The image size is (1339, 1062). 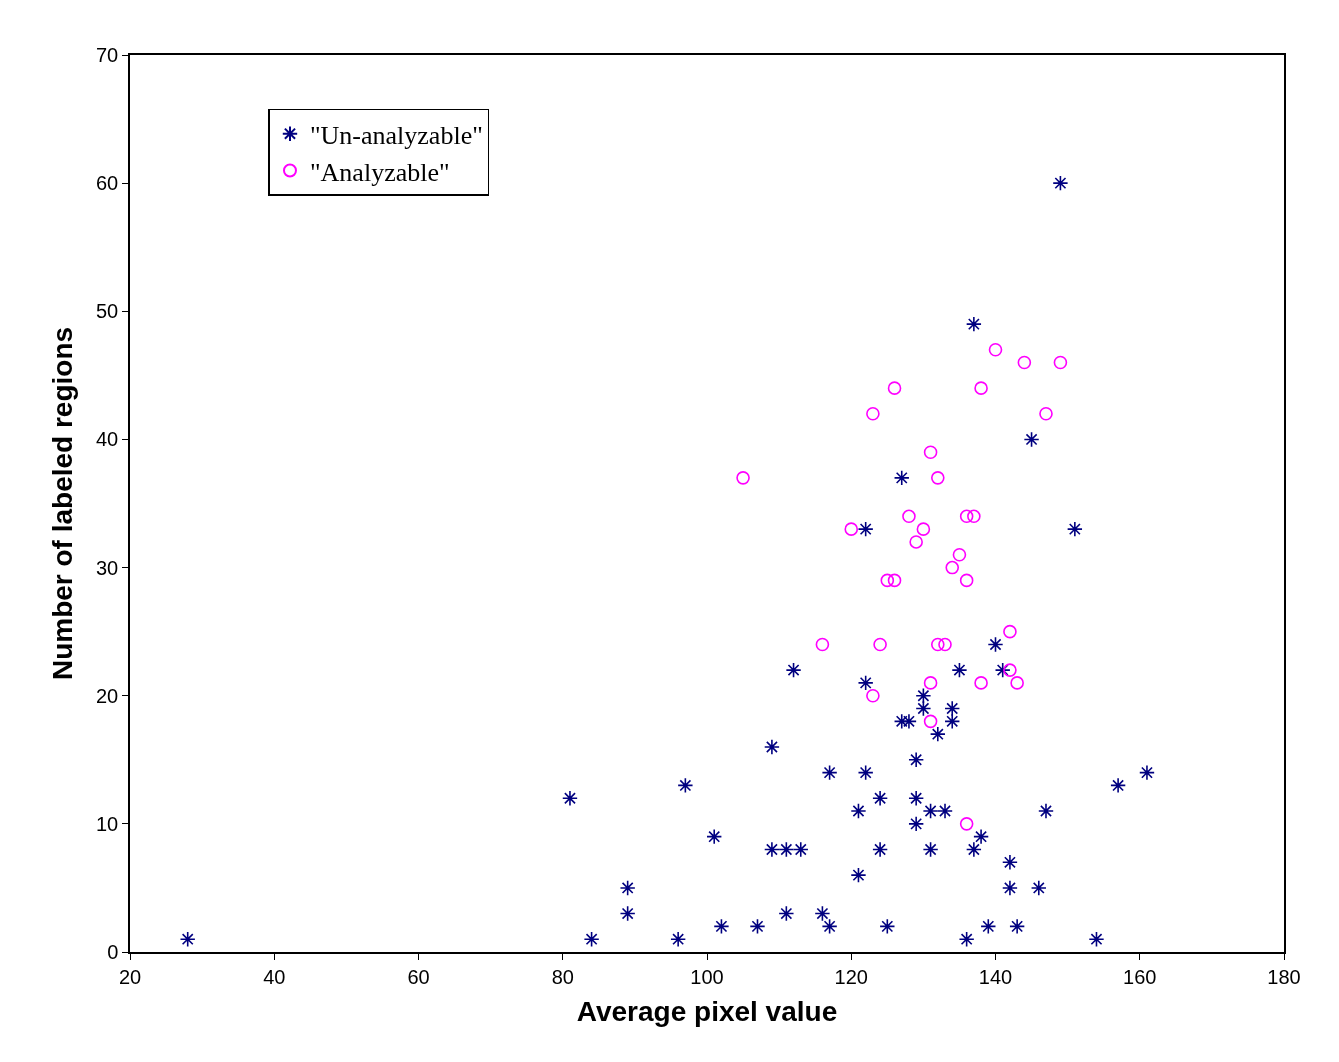 I want to click on x-tick-label: 100, so click(x=707, y=976).